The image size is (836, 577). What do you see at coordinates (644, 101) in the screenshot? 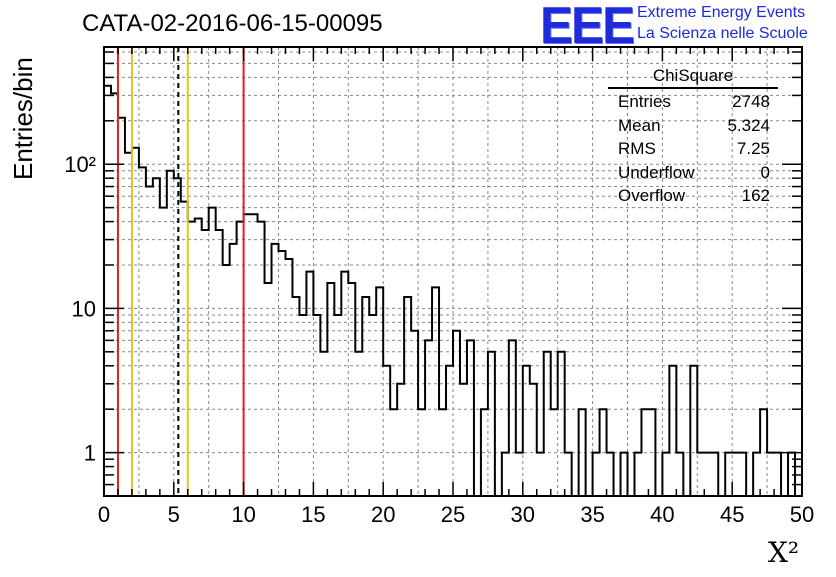
I see `stats-label: Entries` at bounding box center [644, 101].